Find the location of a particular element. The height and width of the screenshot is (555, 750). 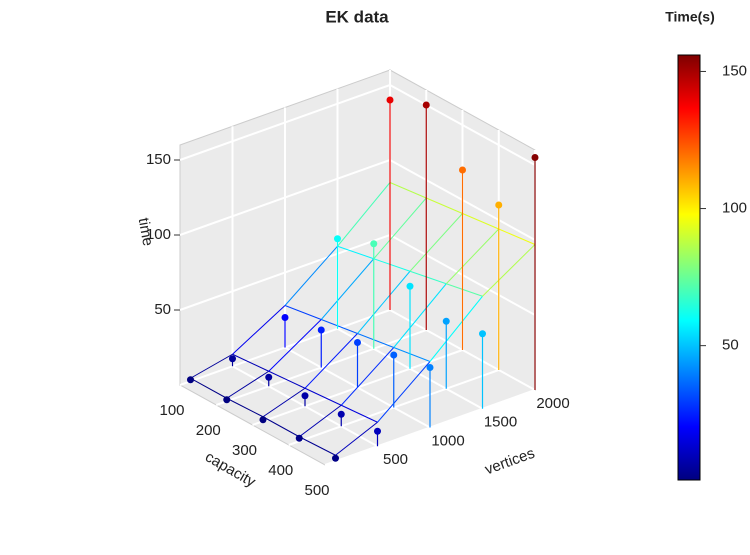

y-tick-label: 100 is located at coordinates (171, 410).